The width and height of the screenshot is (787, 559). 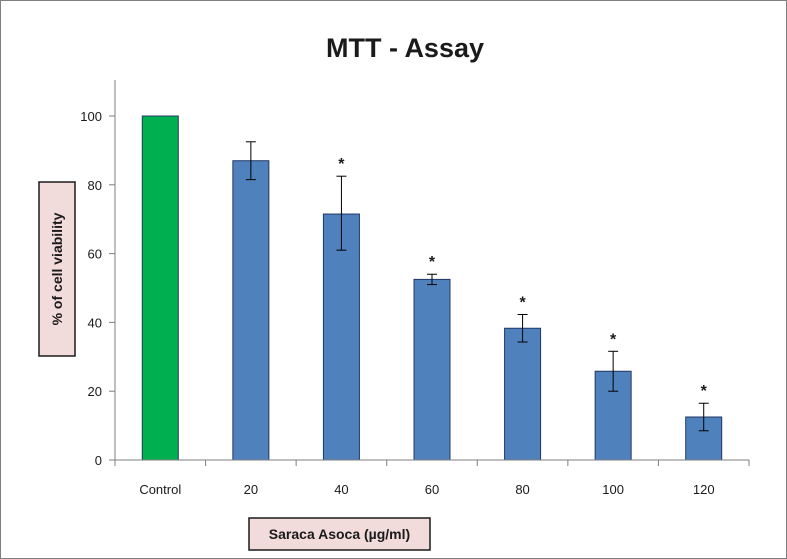 I want to click on x-tick-label-100: 100, so click(x=613, y=489).